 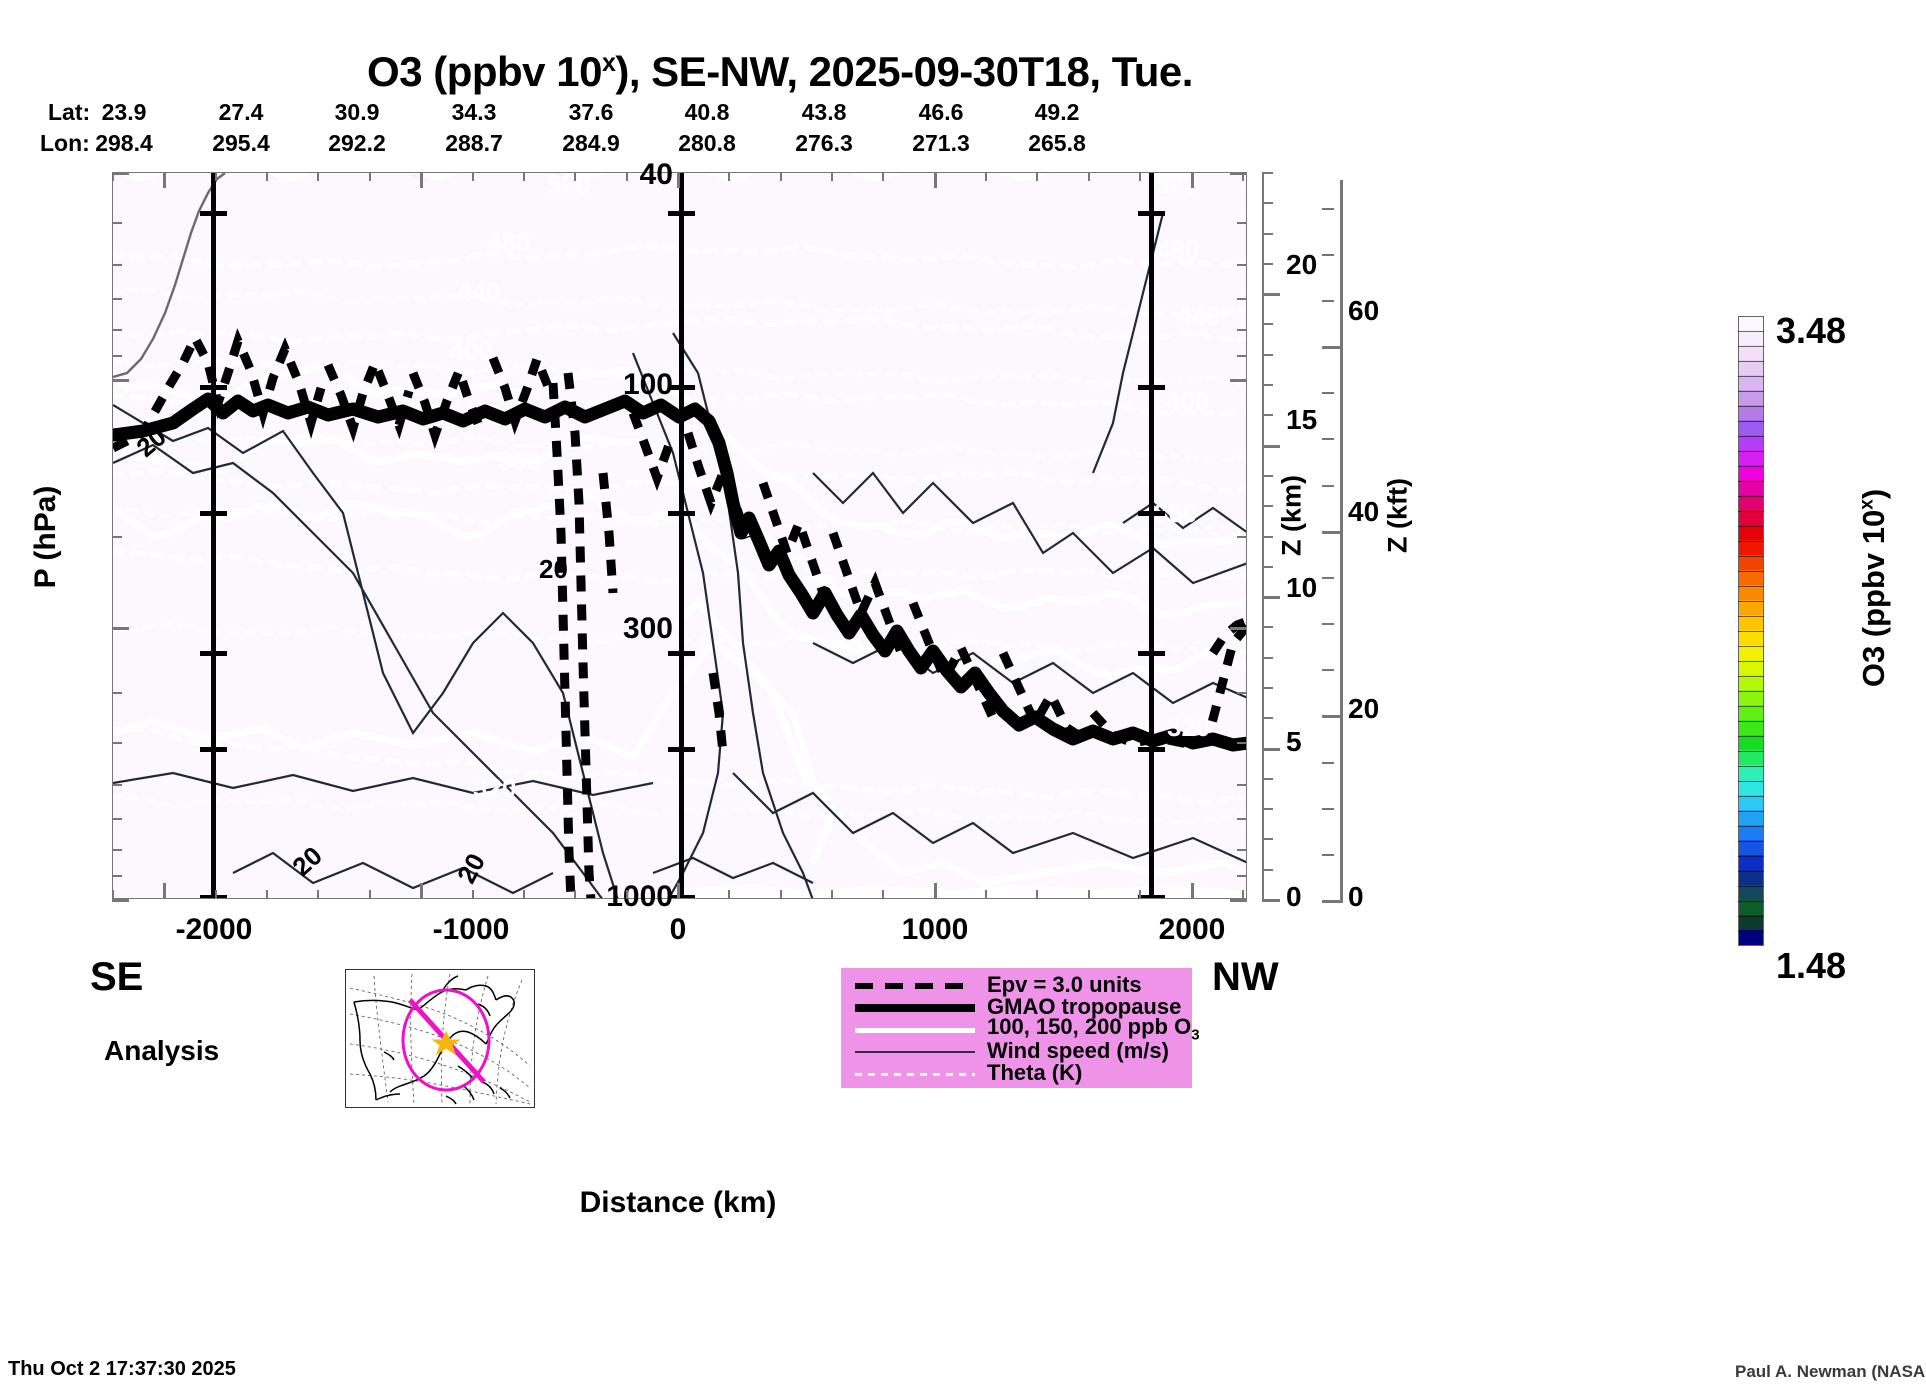 I want to click on colorbar, so click(x=1751, y=631).